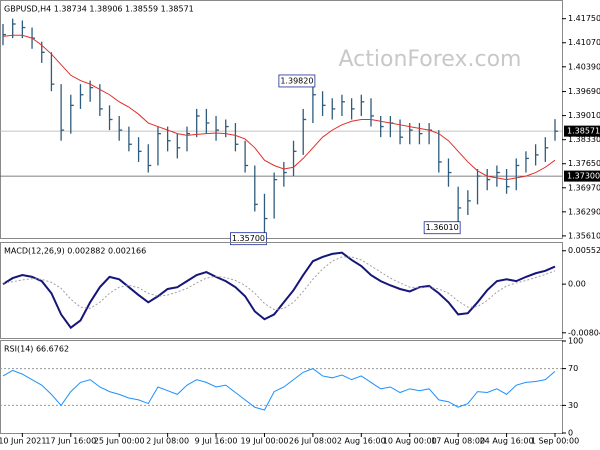  I want to click on y-tick-label: 1.41070, so click(584, 42).